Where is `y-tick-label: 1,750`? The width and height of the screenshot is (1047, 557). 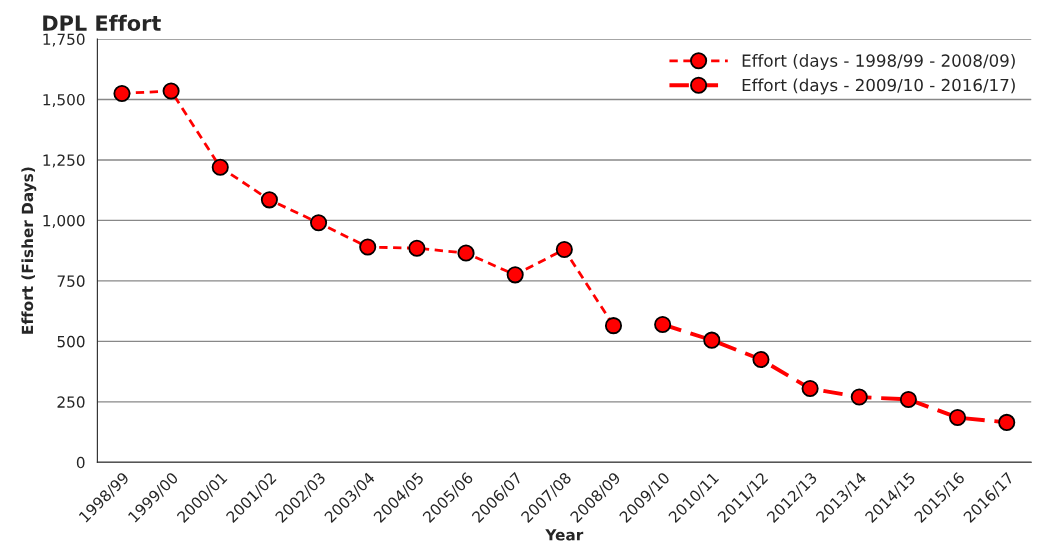
y-tick-label: 1,750 is located at coordinates (64, 40).